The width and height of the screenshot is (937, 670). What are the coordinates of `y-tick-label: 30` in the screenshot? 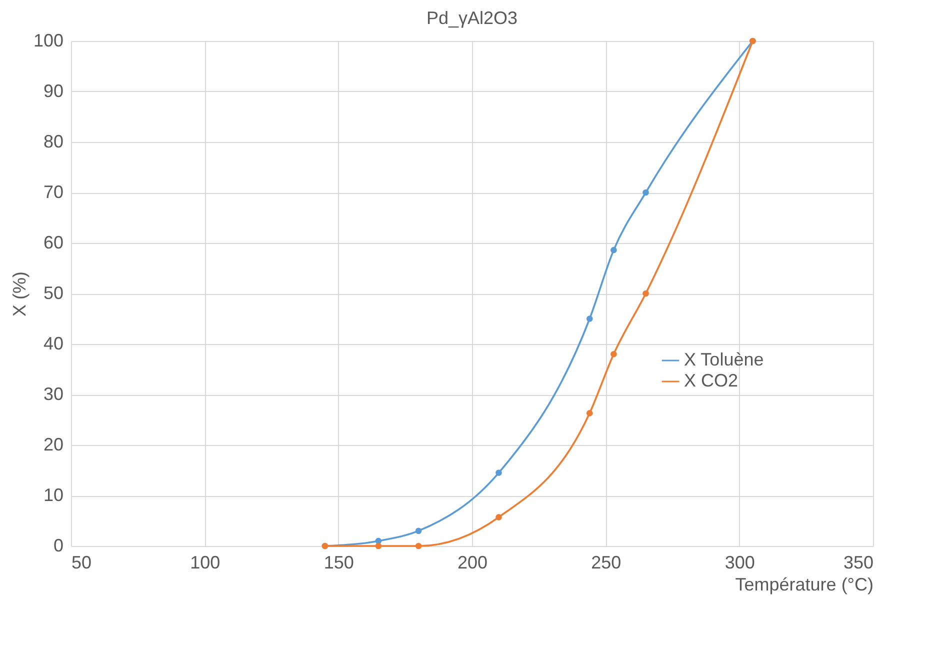 It's located at (53, 394).